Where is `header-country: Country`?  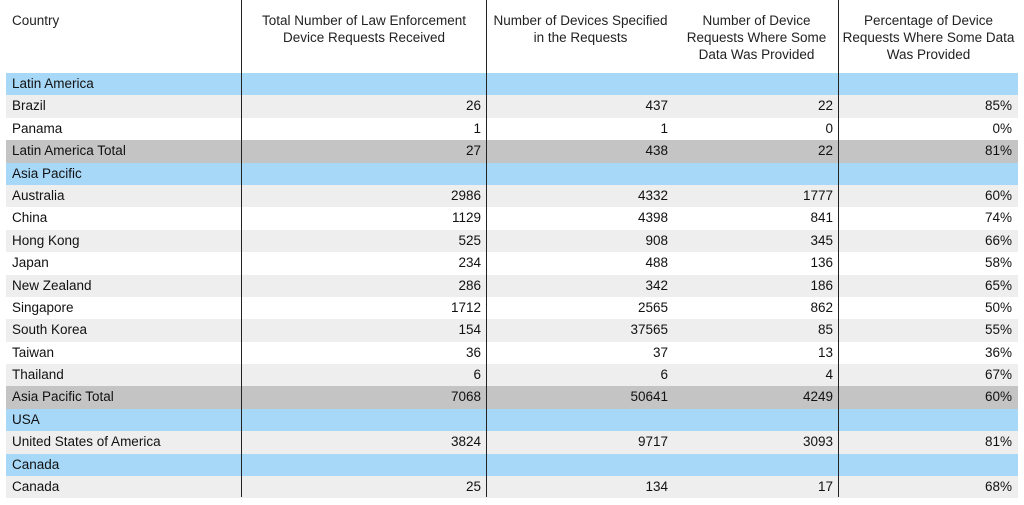
header-country: Country is located at coordinates (36, 20).